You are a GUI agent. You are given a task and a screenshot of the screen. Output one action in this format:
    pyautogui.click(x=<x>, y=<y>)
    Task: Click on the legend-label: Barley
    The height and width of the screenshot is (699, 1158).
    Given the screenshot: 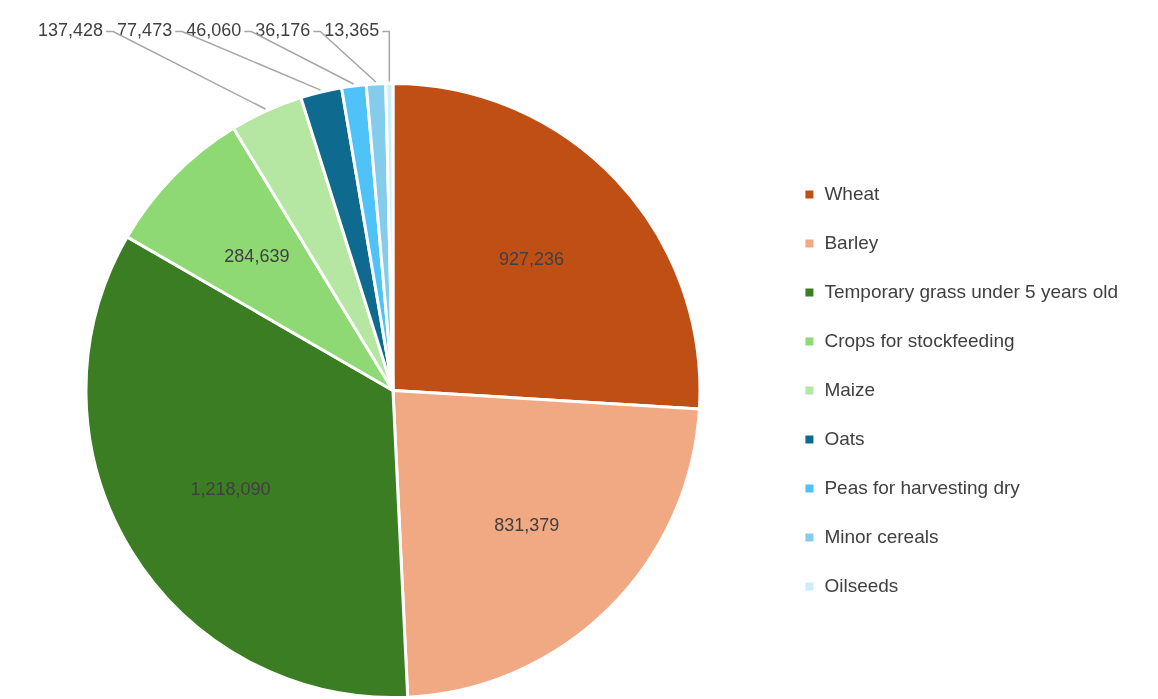 What is the action you would take?
    pyautogui.click(x=851, y=242)
    